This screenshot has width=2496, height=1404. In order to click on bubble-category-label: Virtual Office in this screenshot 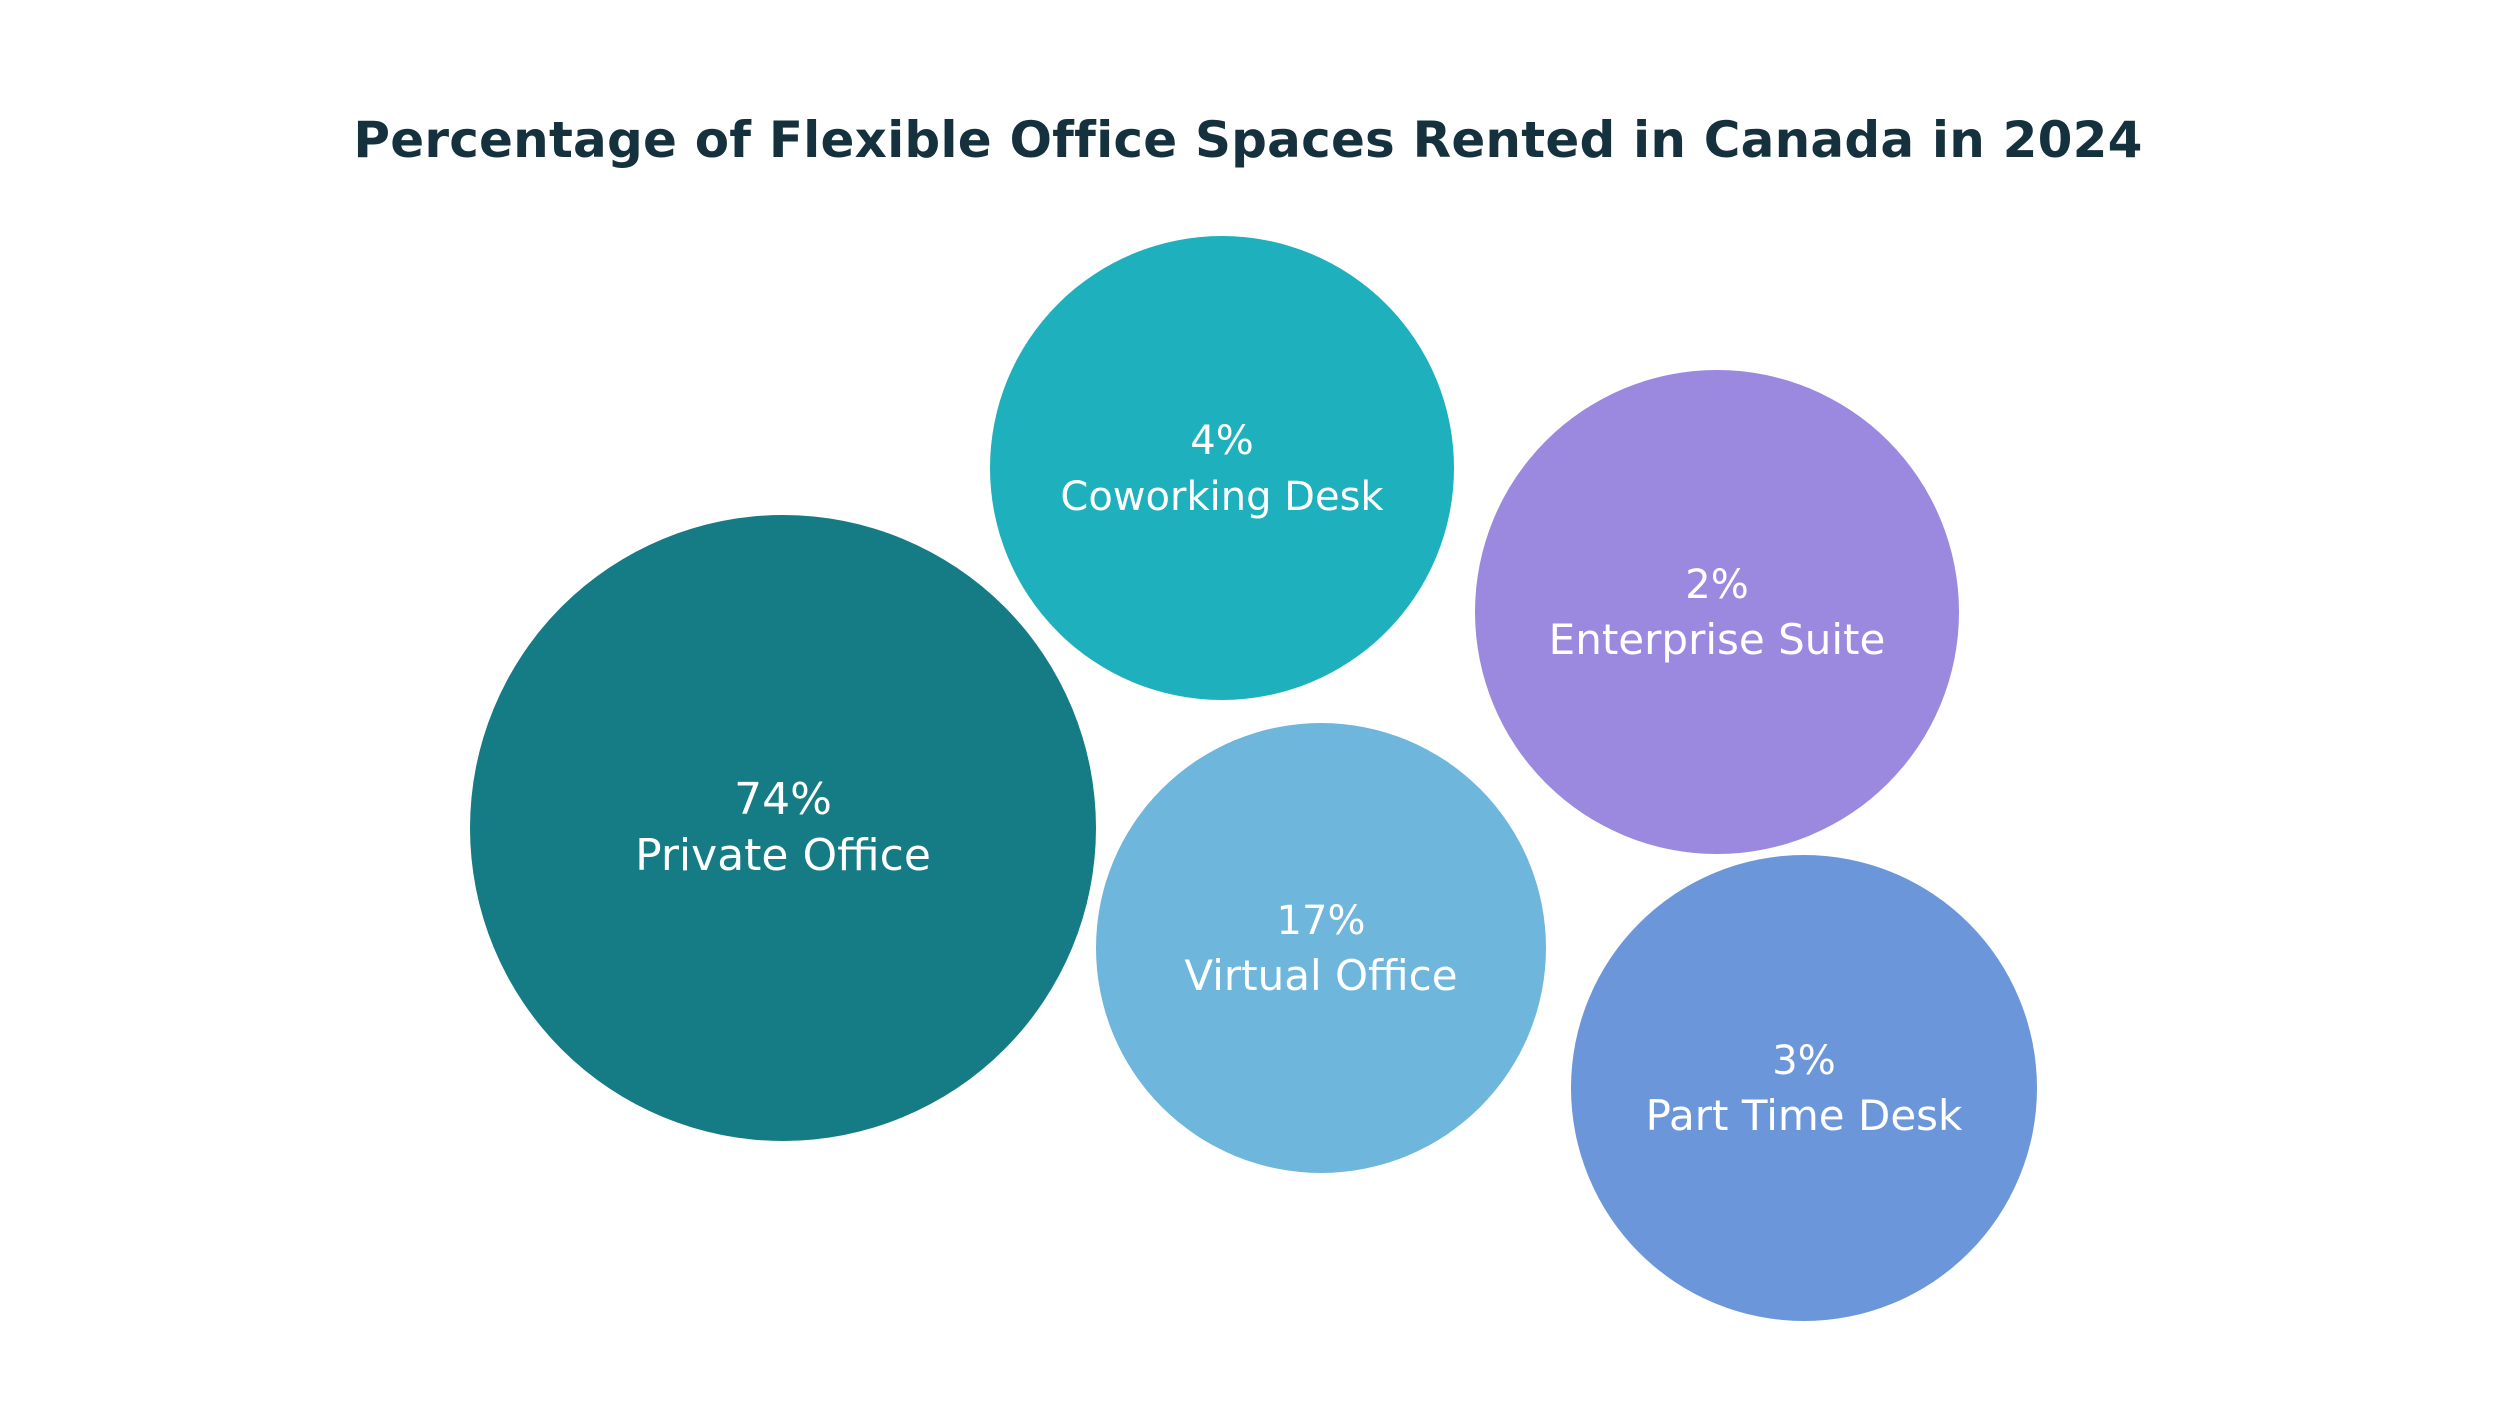, I will do `click(1320, 975)`.